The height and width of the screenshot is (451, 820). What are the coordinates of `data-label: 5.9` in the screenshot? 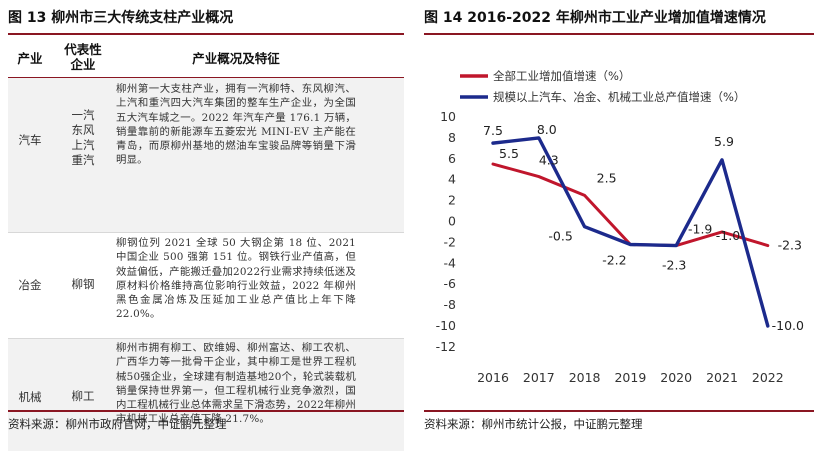 It's located at (724, 141).